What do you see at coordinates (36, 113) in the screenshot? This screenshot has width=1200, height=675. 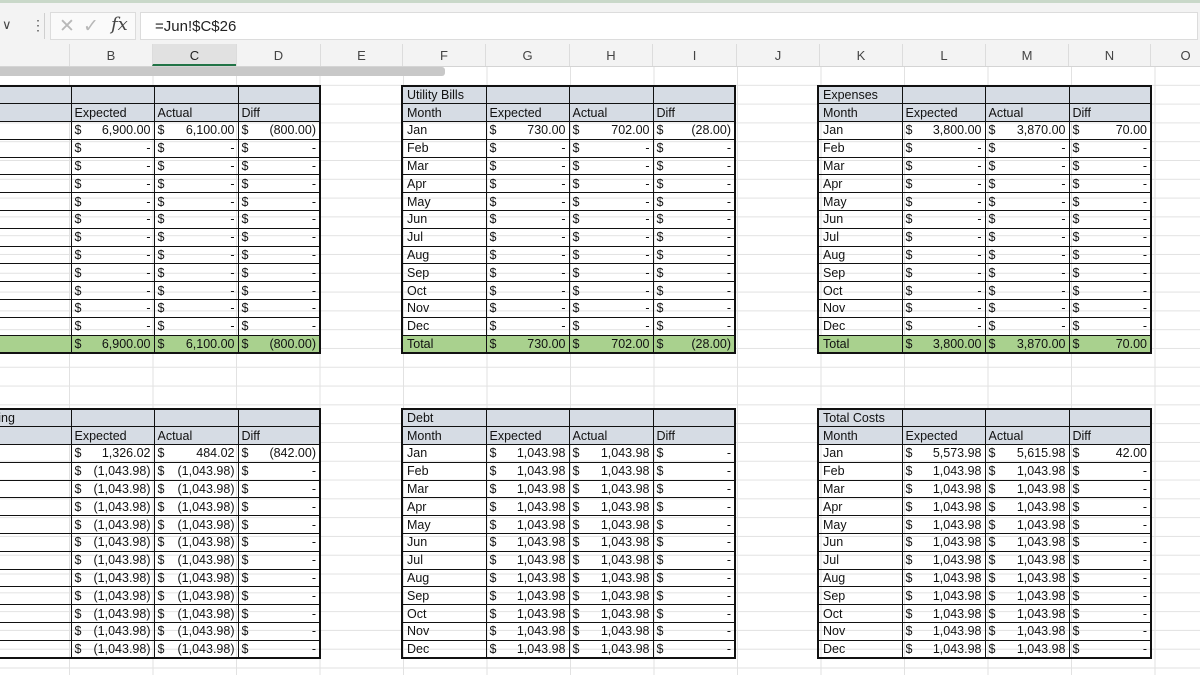 I see `column-label` at bounding box center [36, 113].